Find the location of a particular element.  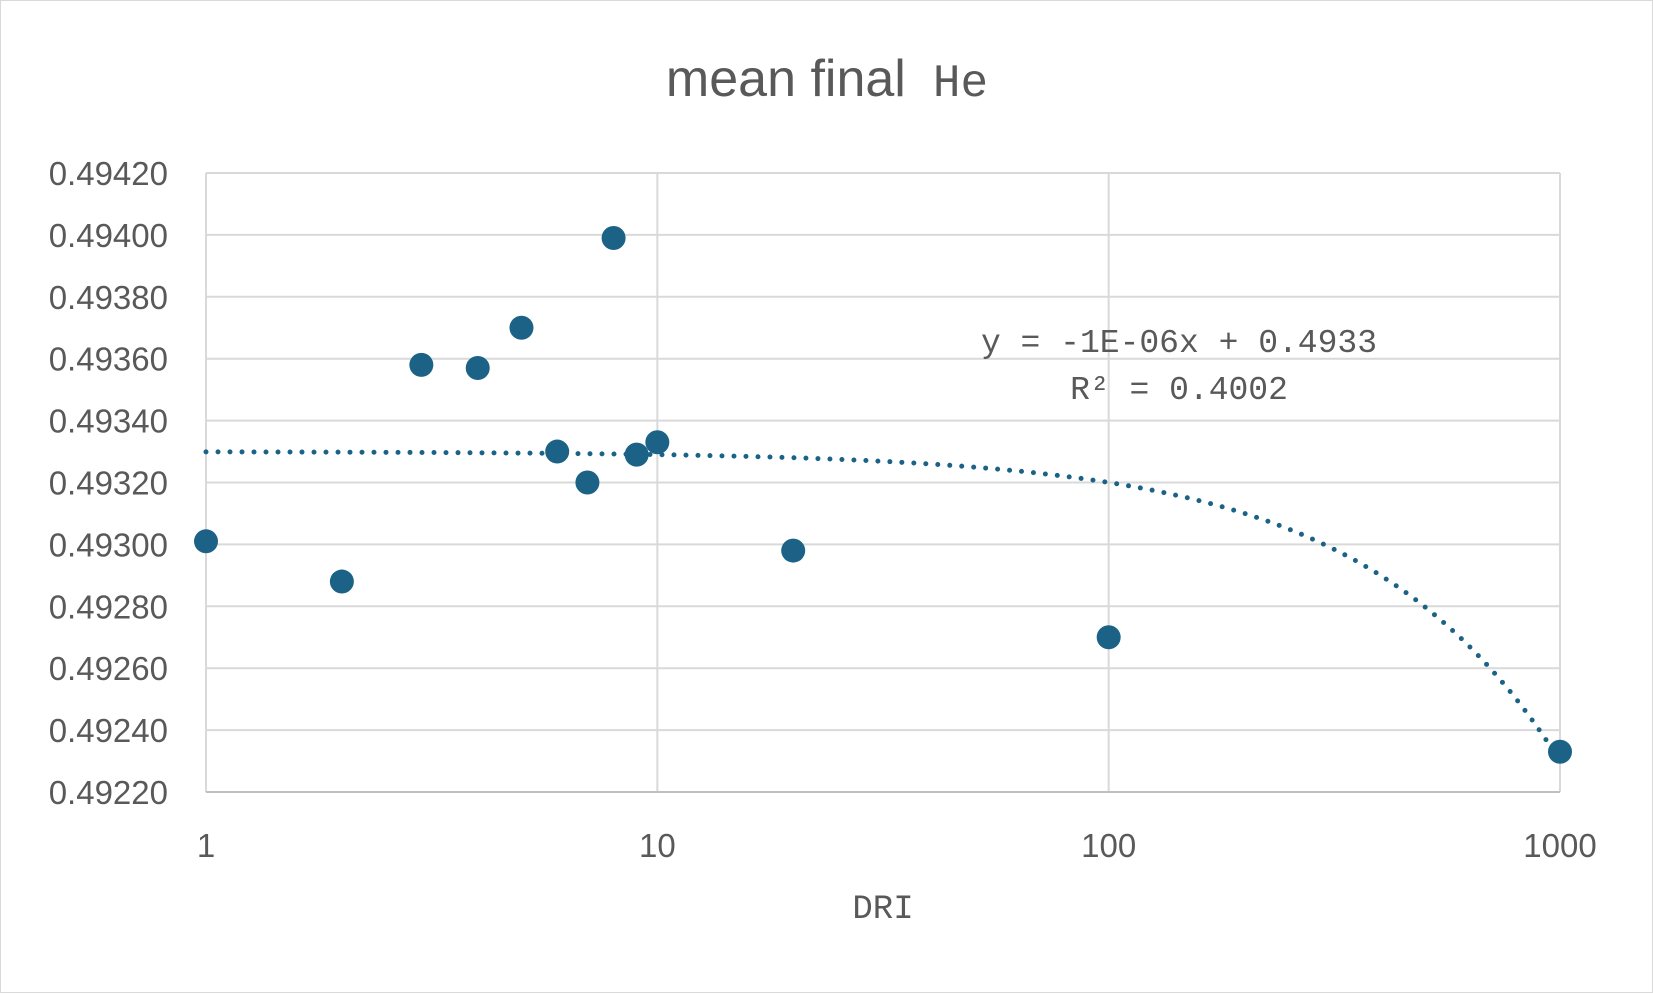

x-axis-label: DRI is located at coordinates (882, 910).